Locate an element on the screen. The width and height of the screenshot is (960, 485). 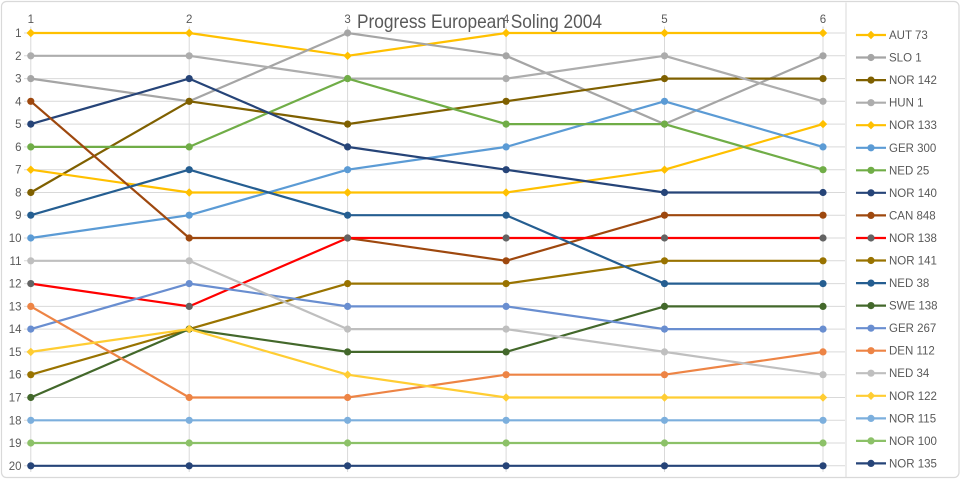
svg-text: 12 is located at coordinates (15, 285).